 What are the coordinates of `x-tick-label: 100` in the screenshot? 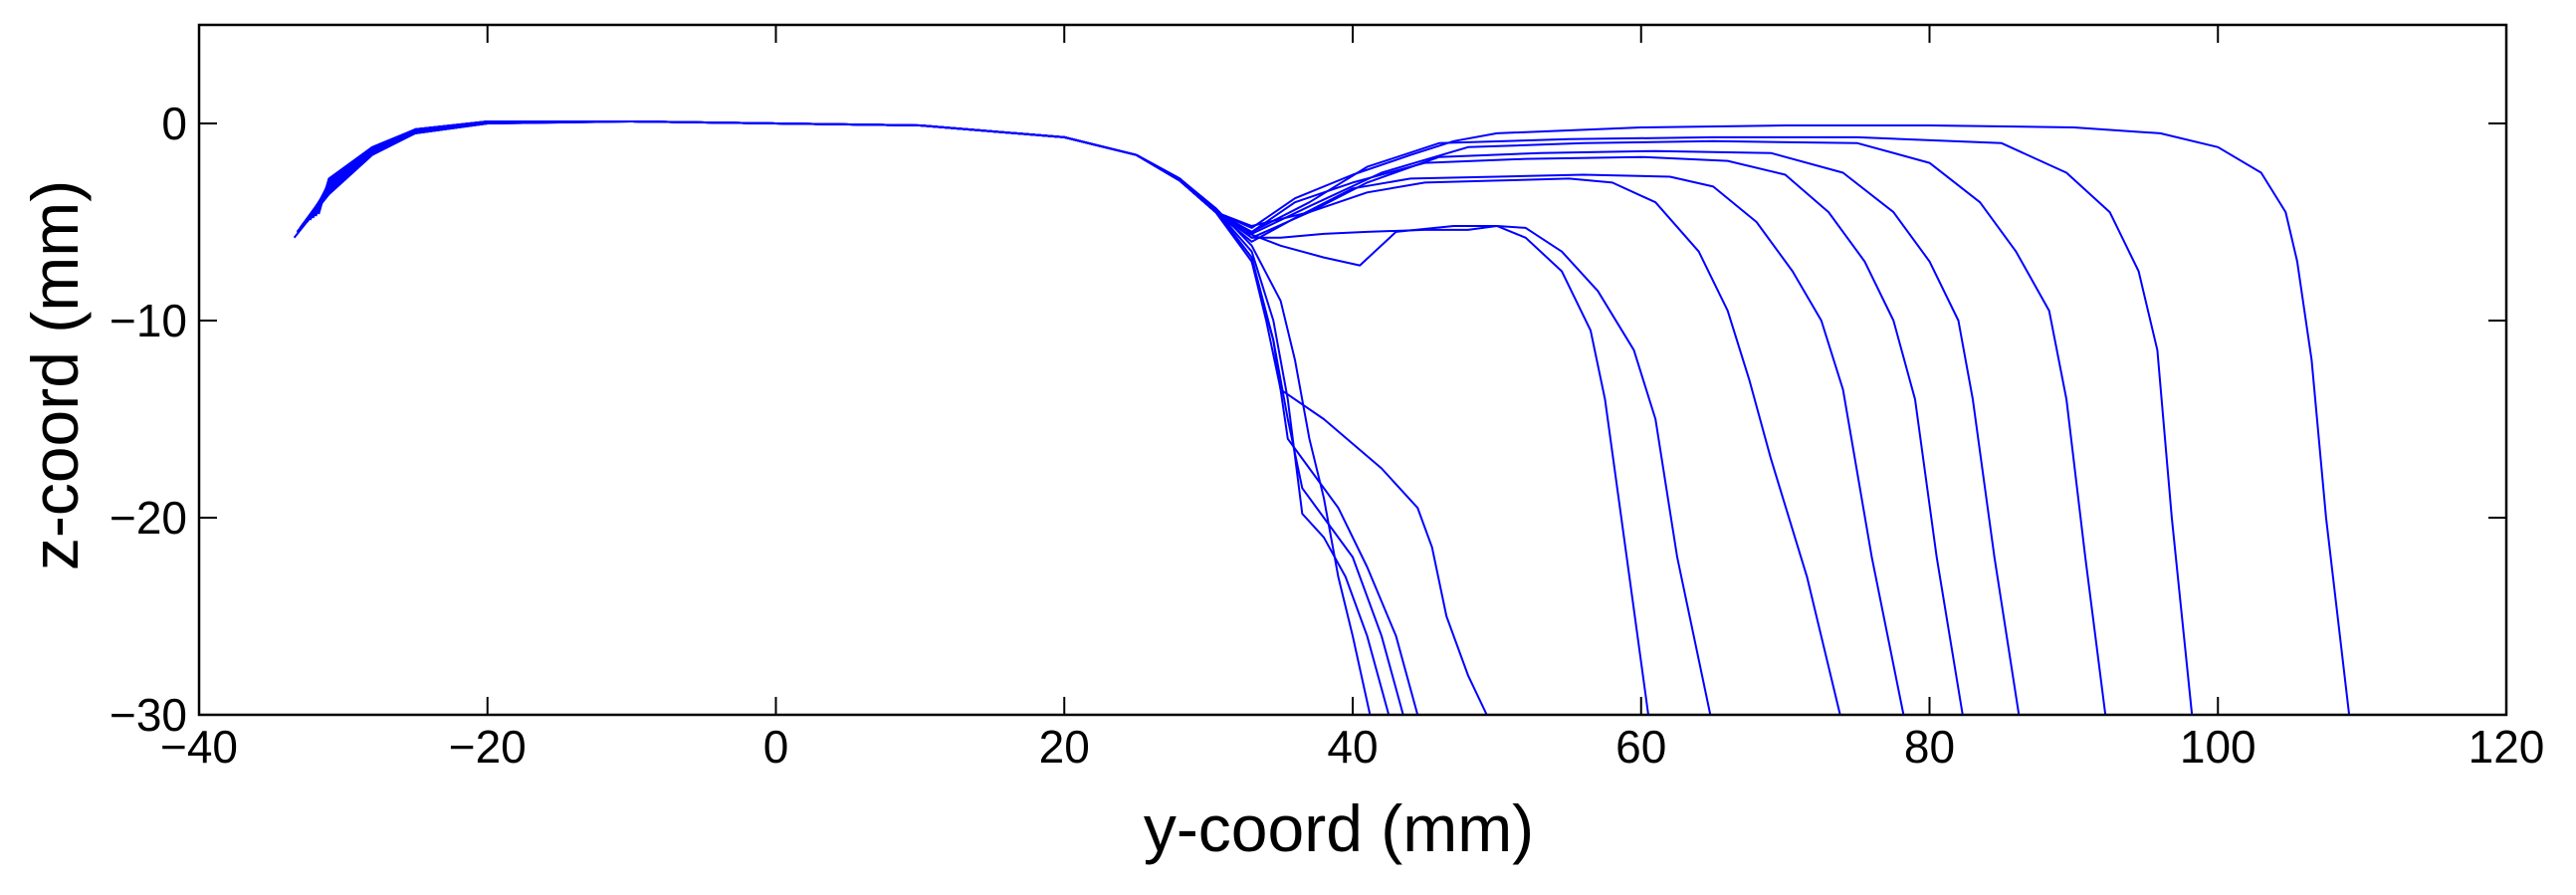 It's located at (2218, 747).